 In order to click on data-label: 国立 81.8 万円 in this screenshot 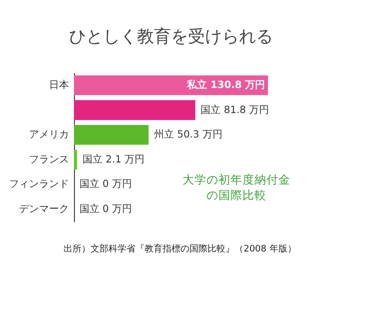, I will do `click(235, 110)`.